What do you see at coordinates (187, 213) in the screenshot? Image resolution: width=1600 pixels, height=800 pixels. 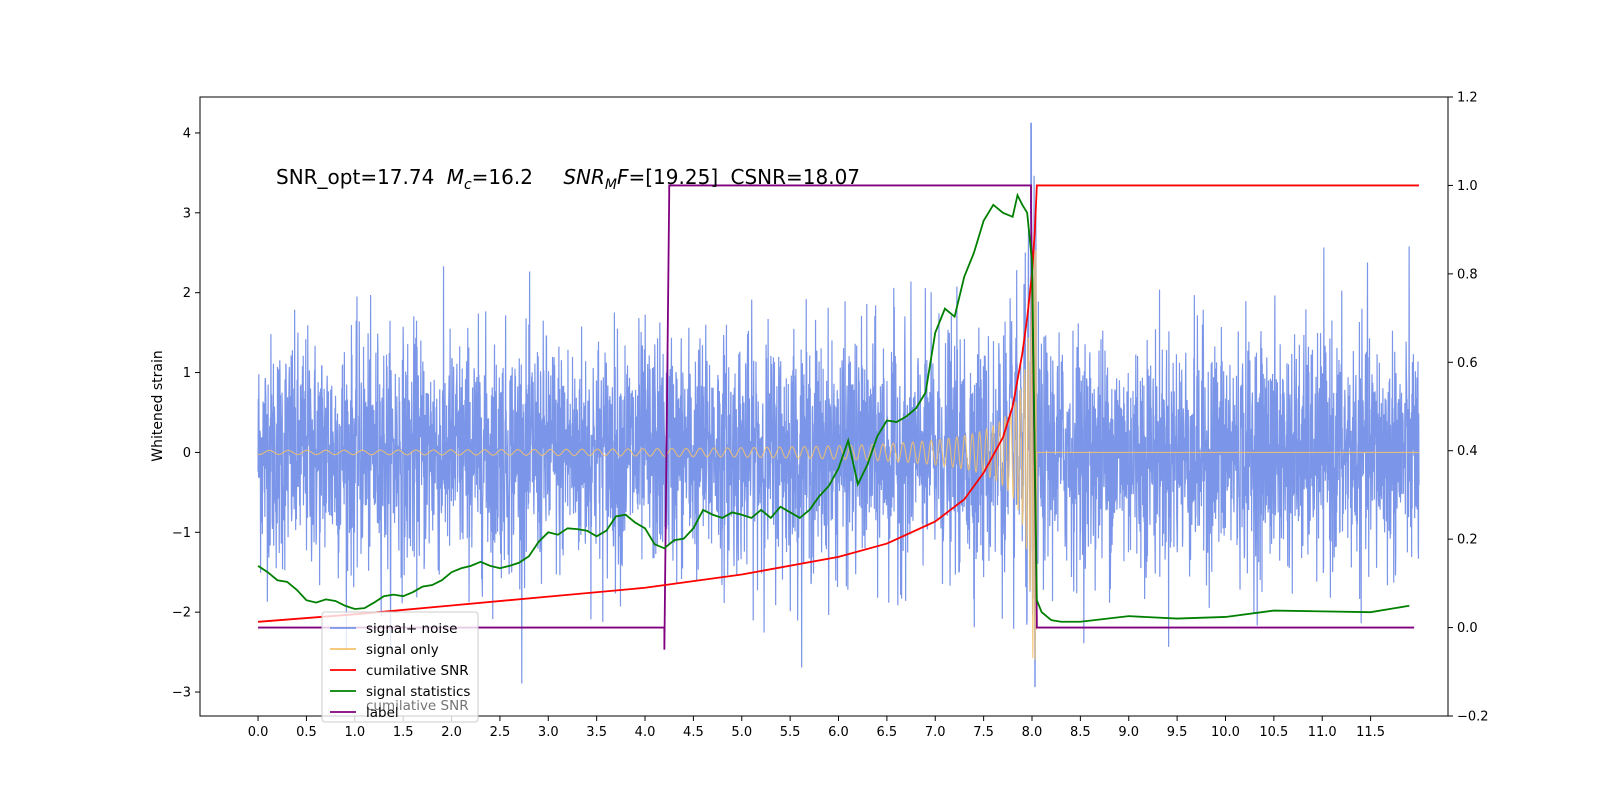 I see `y-left-tick-label: 3` at bounding box center [187, 213].